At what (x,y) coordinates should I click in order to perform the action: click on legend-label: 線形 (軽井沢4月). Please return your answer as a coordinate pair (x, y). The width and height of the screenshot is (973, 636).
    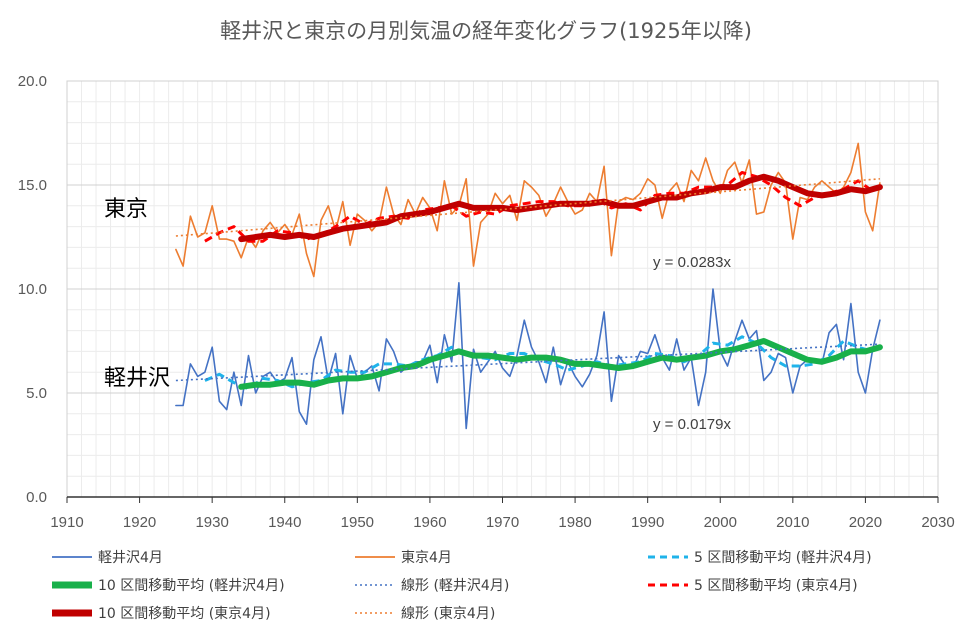
    Looking at the image, I should click on (455, 586).